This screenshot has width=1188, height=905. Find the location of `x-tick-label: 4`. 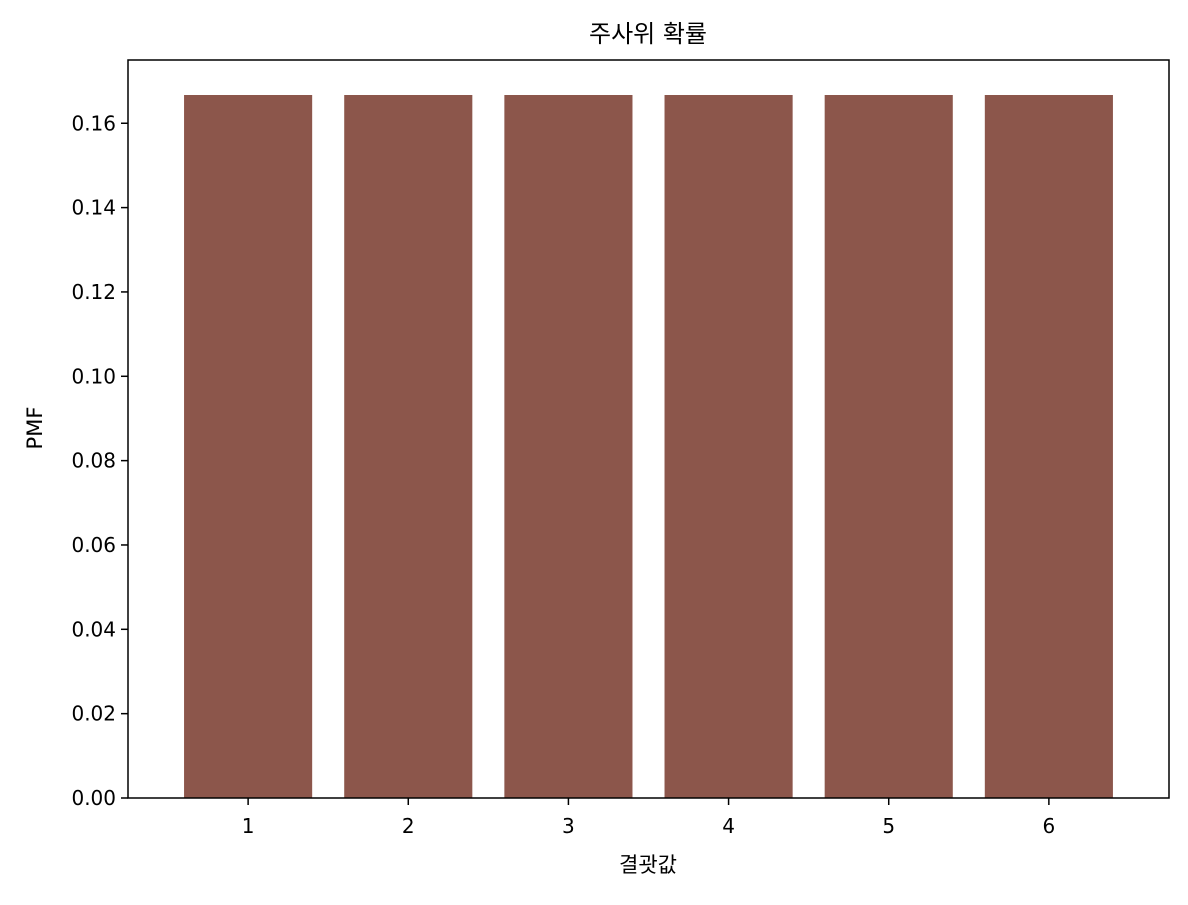

x-tick-label: 4 is located at coordinates (728, 826).